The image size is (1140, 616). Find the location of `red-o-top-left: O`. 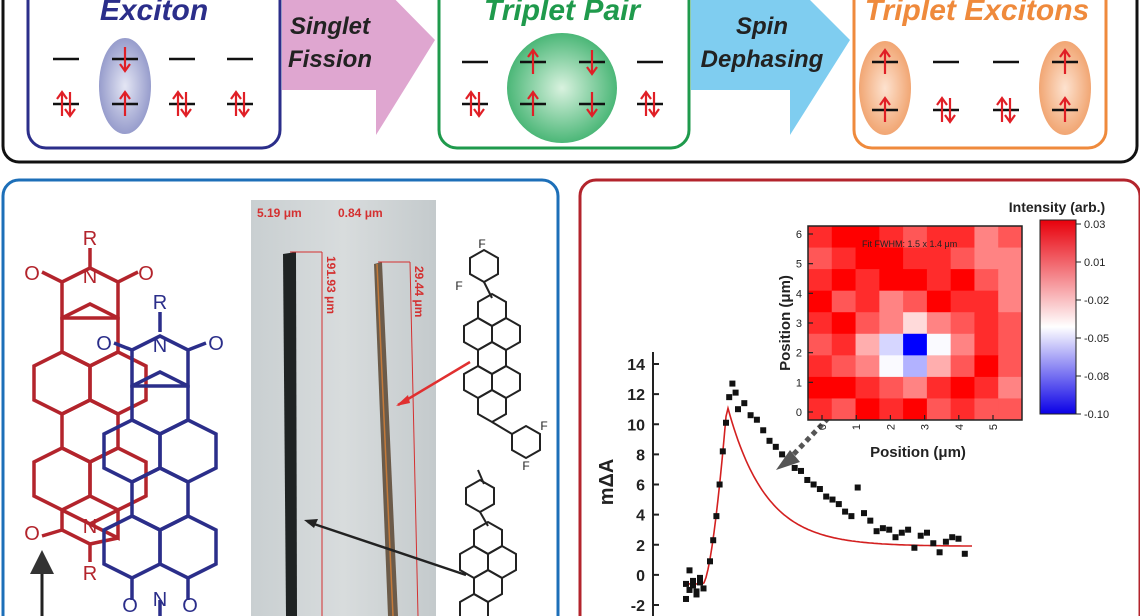

red-o-top-left: O is located at coordinates (32, 274).